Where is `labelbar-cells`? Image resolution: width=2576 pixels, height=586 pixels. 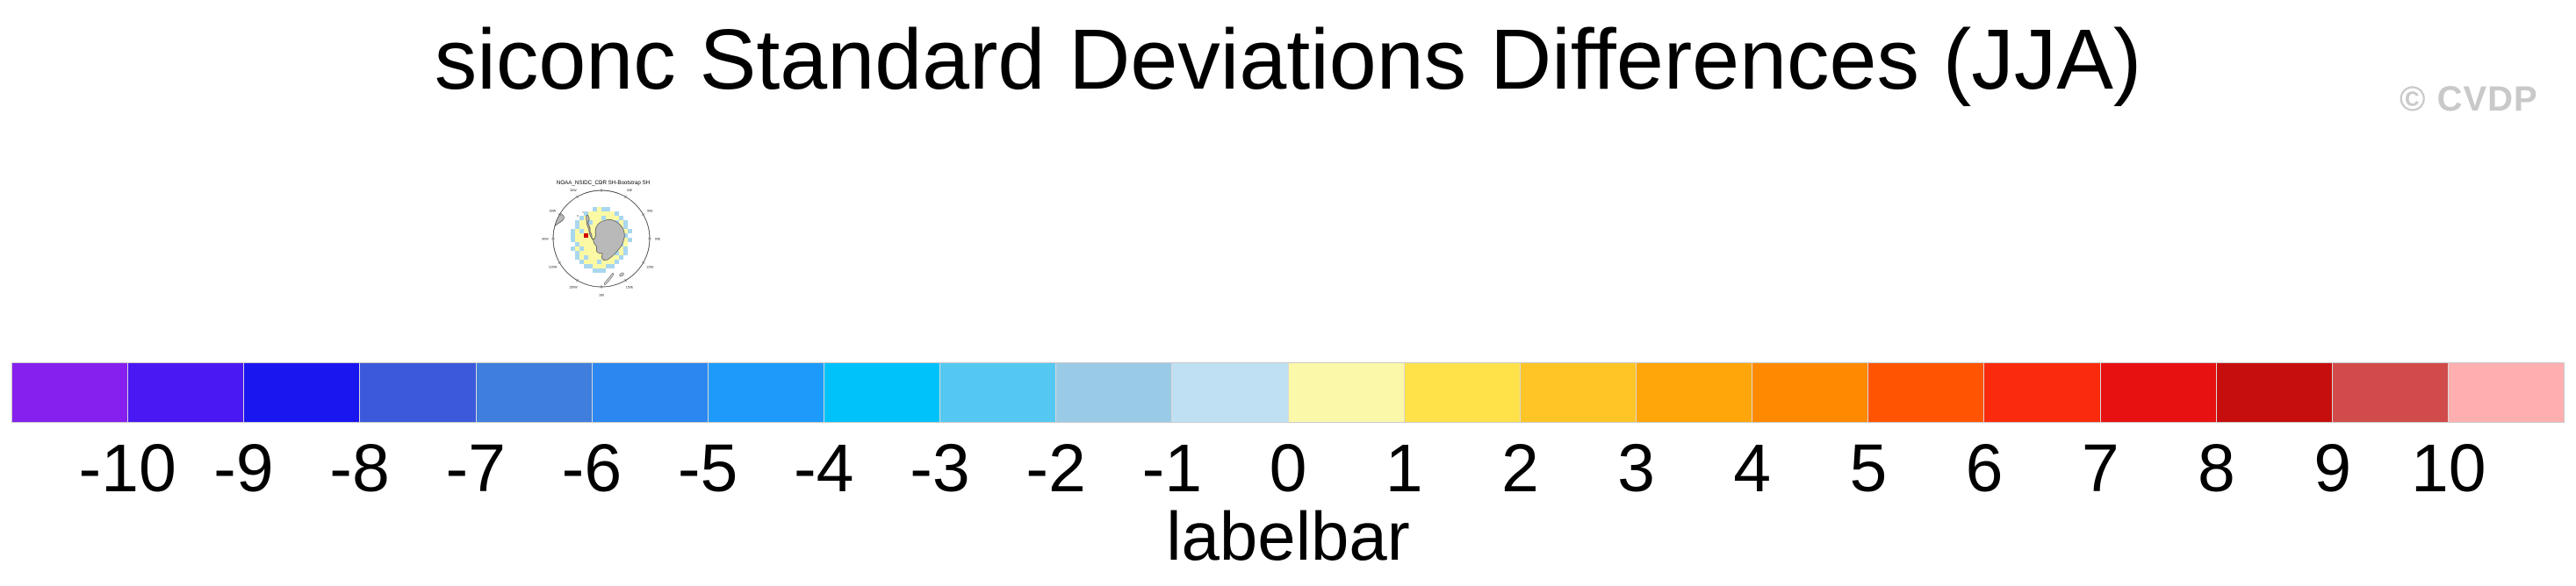 labelbar-cells is located at coordinates (1288, 392).